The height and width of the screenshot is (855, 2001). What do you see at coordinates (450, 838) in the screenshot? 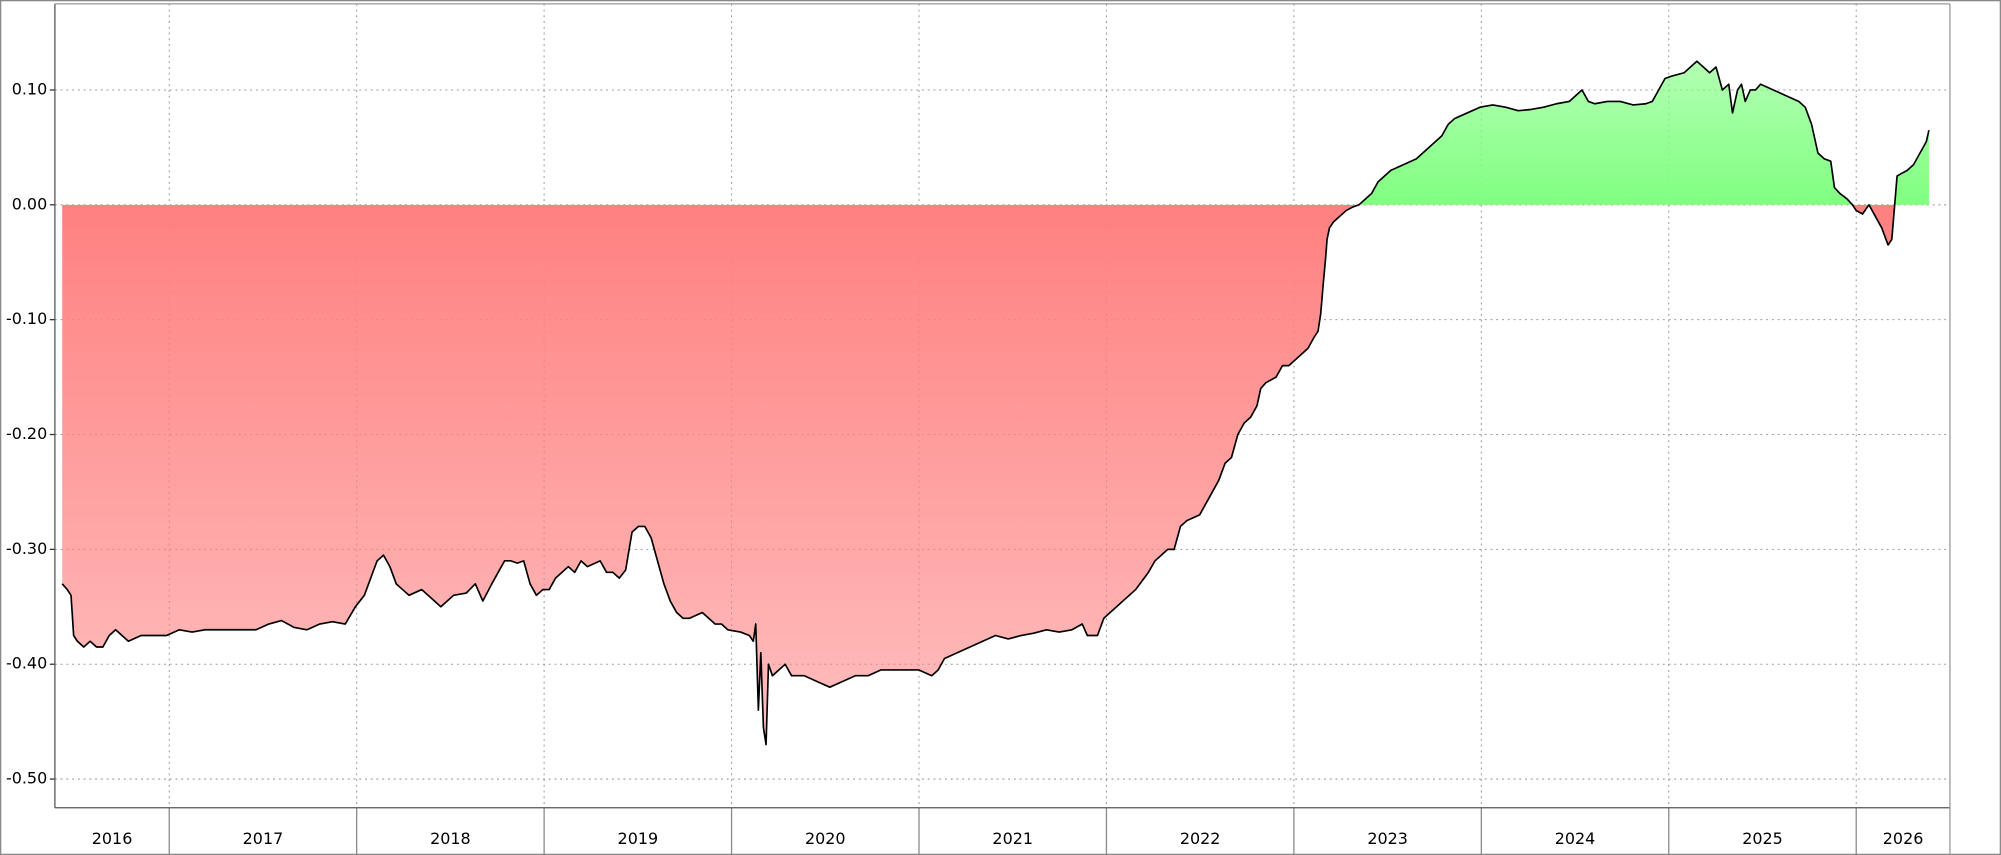
I see `x-period-label: 2018` at bounding box center [450, 838].